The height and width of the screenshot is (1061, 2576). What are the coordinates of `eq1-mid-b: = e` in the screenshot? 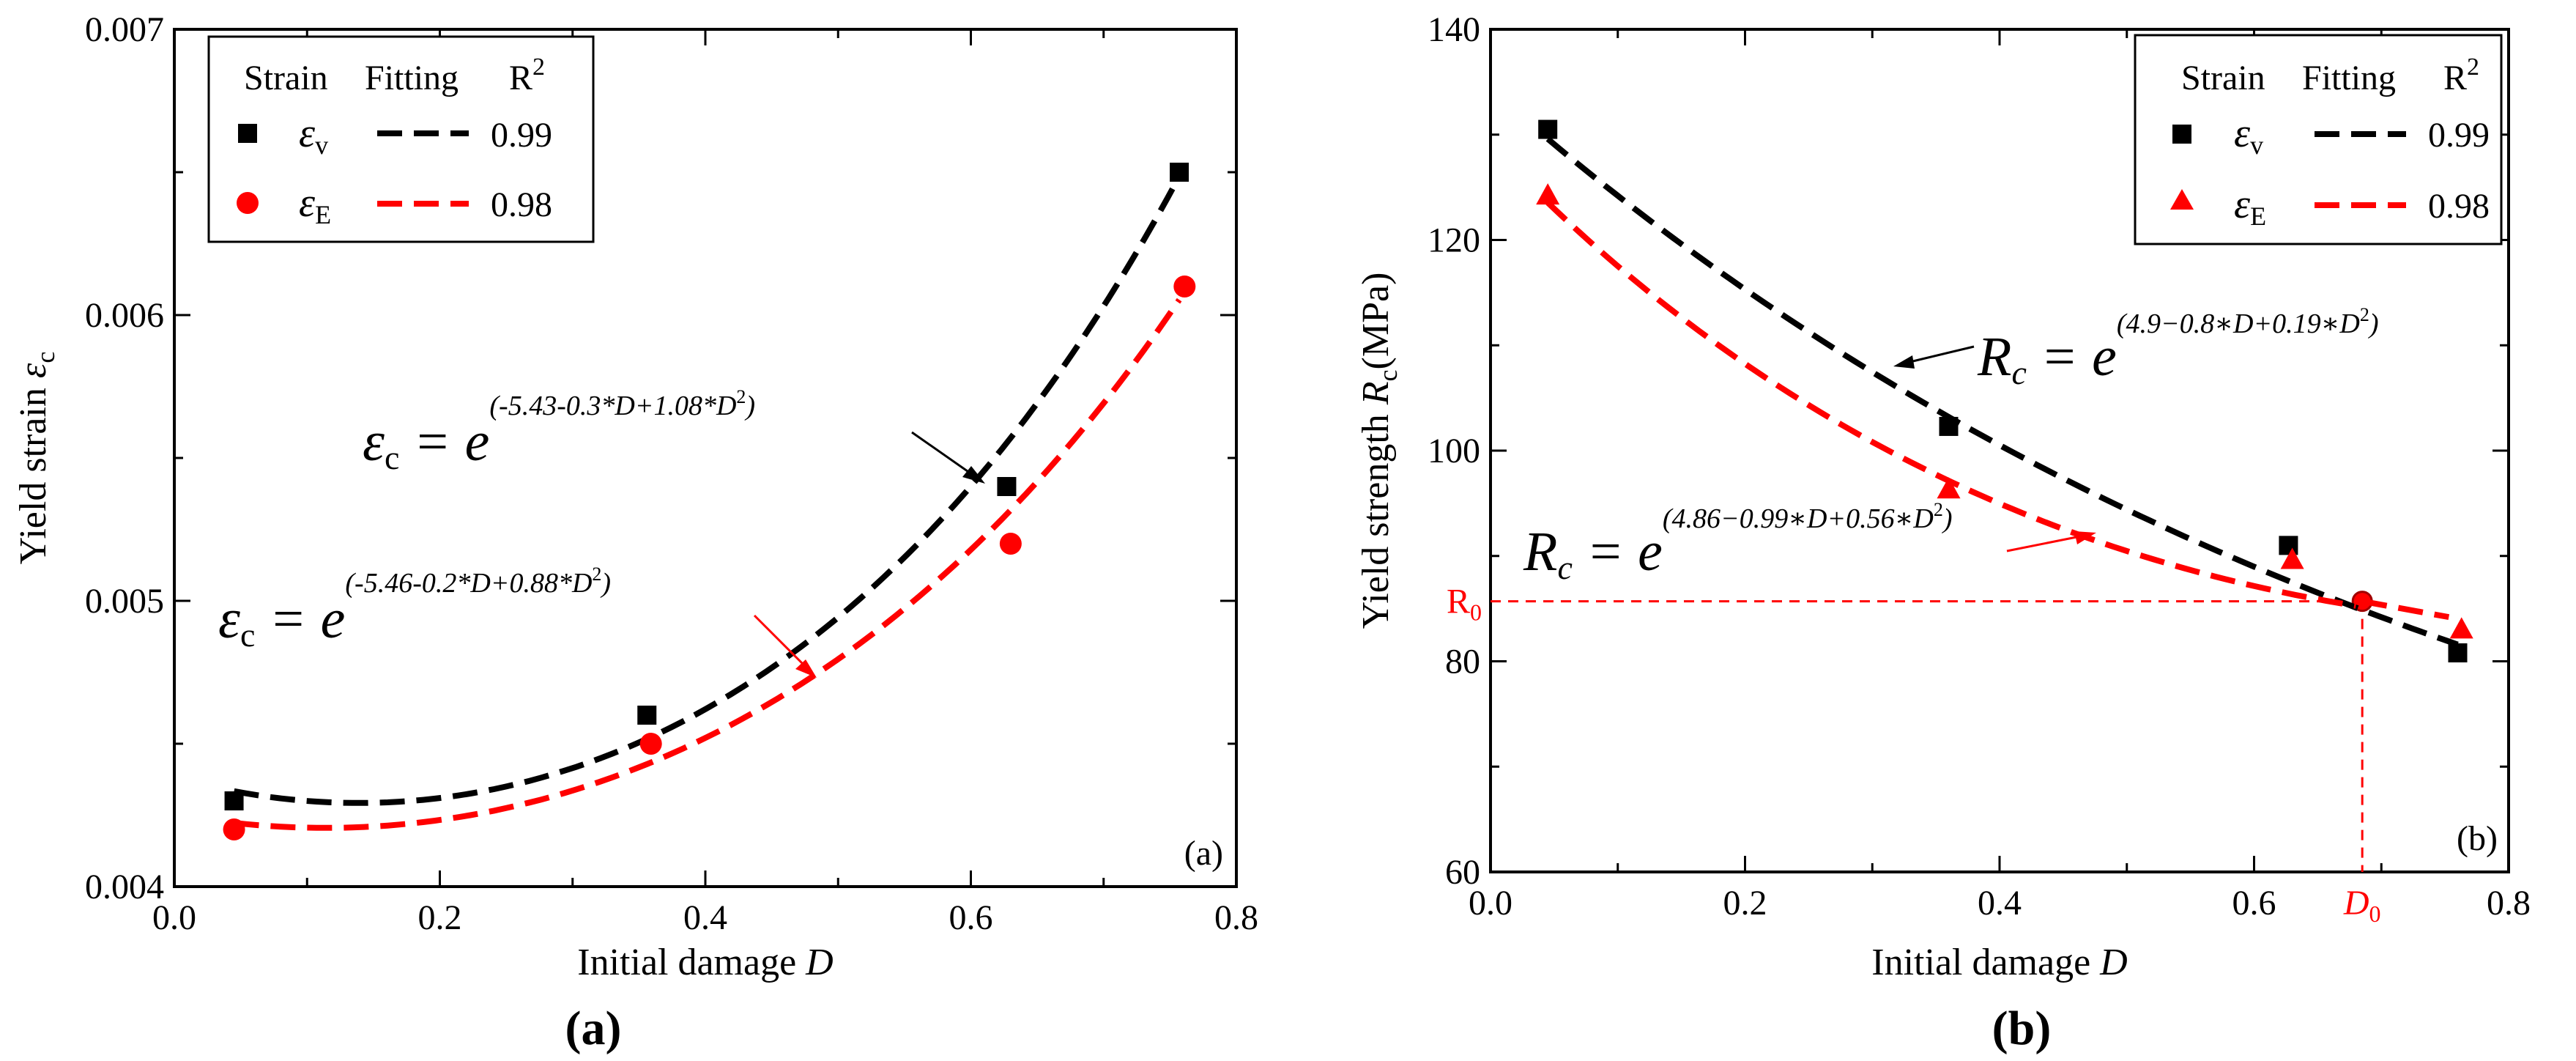 It's located at (2072, 357).